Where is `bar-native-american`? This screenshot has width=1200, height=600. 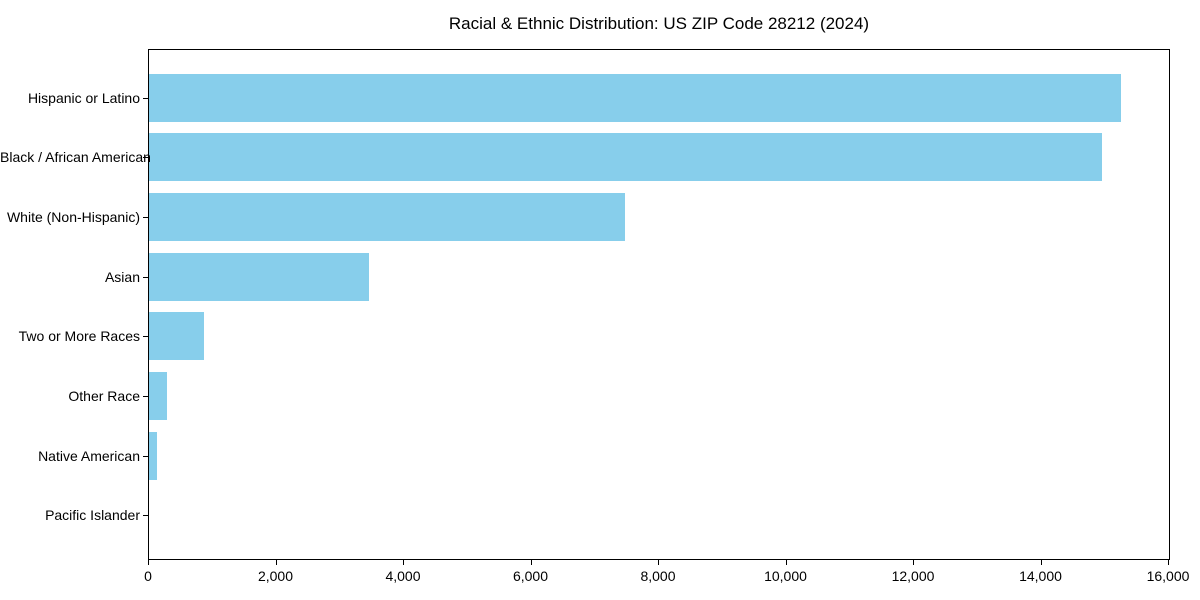
bar-native-american is located at coordinates (153, 455).